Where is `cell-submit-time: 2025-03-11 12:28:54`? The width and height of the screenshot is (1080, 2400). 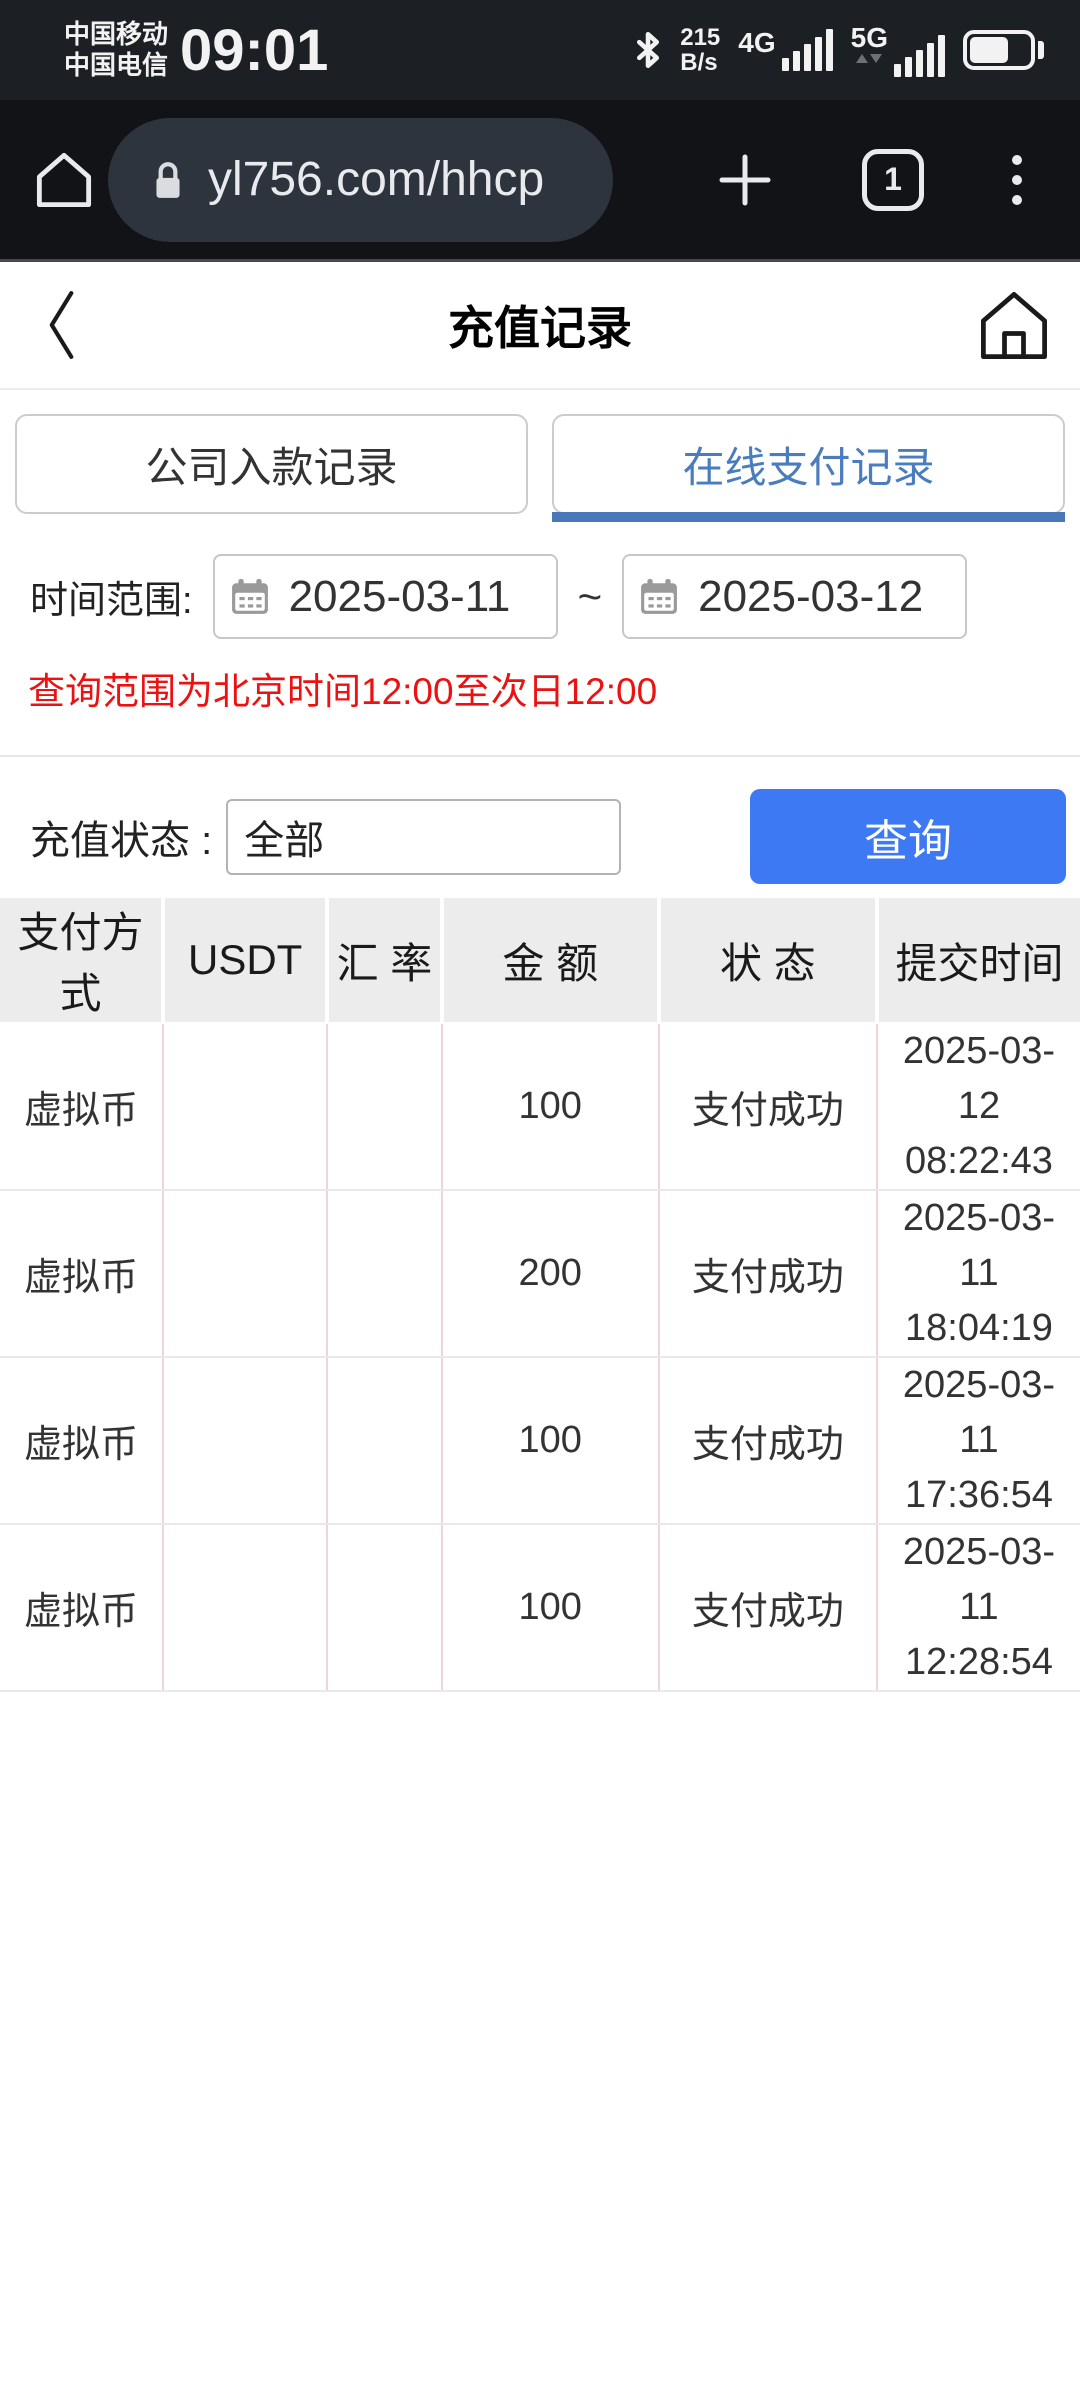 cell-submit-time: 2025-03-11 12:28:54 is located at coordinates (978, 1608).